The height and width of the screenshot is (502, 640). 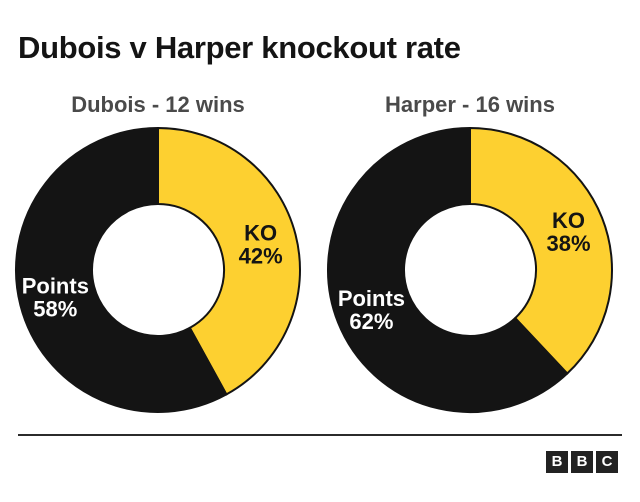 I want to click on footer-divider, so click(x=320, y=435).